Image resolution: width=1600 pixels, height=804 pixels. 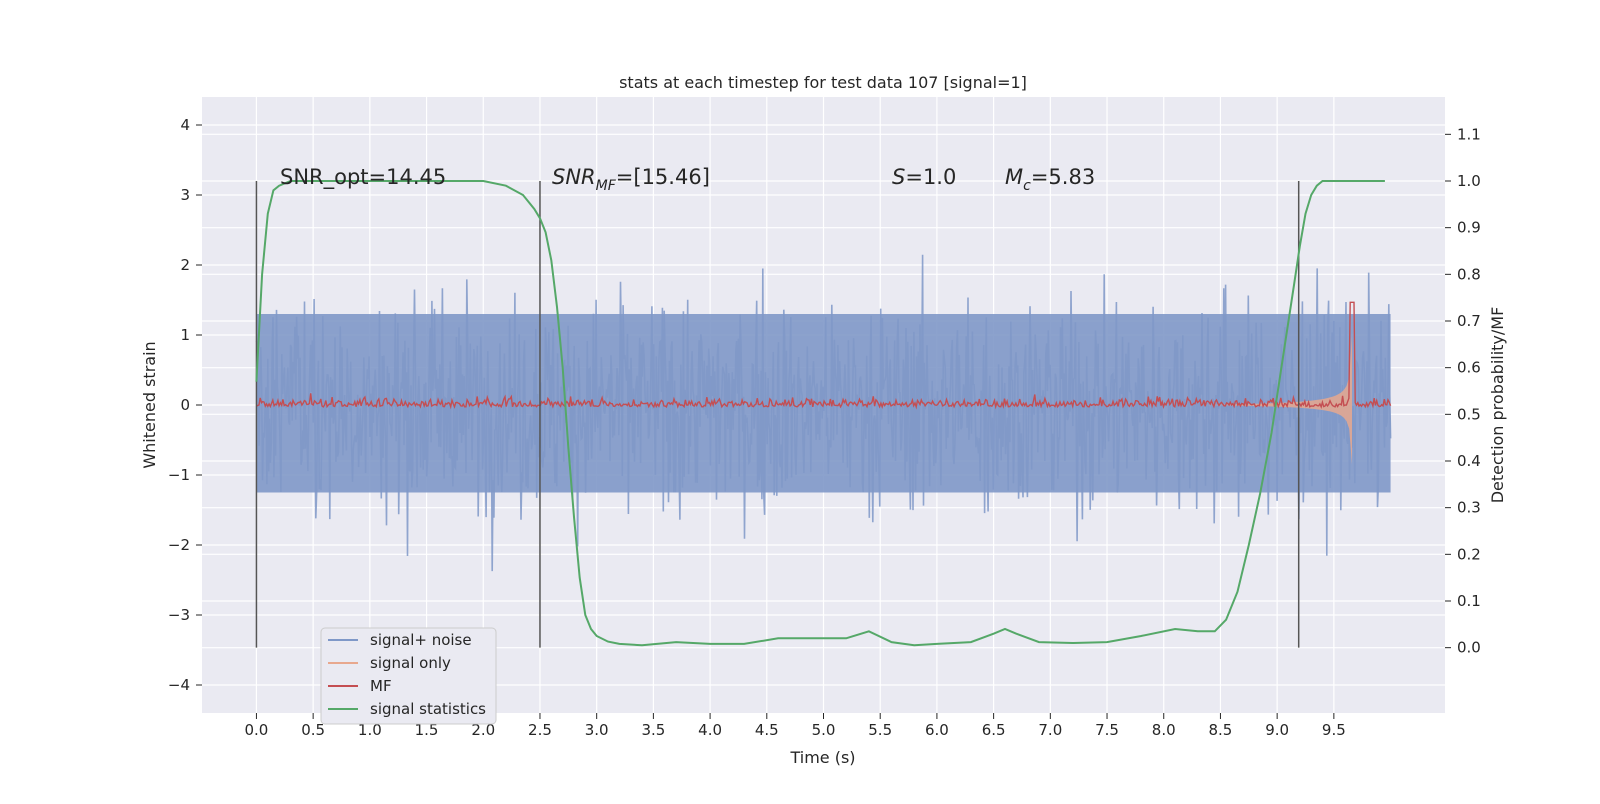 What do you see at coordinates (185, 265) in the screenshot?
I see `left-y-tick-label: 2` at bounding box center [185, 265].